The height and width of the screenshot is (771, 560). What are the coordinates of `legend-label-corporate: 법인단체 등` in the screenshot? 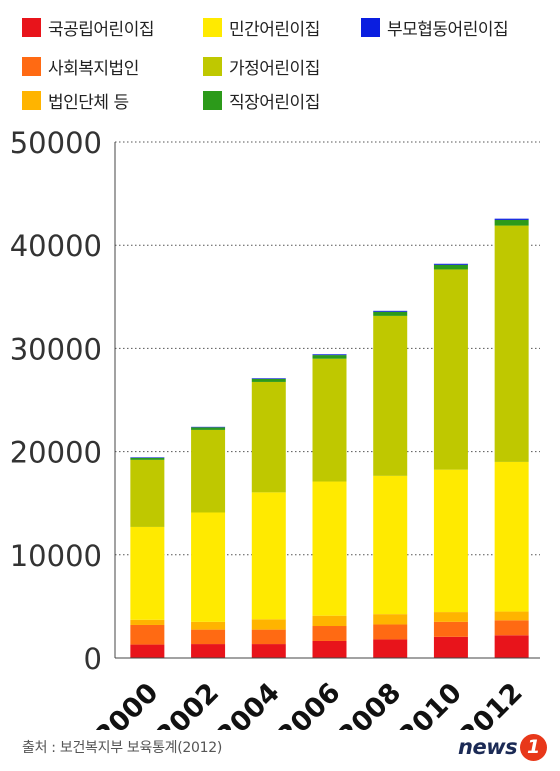 It's located at (88, 102).